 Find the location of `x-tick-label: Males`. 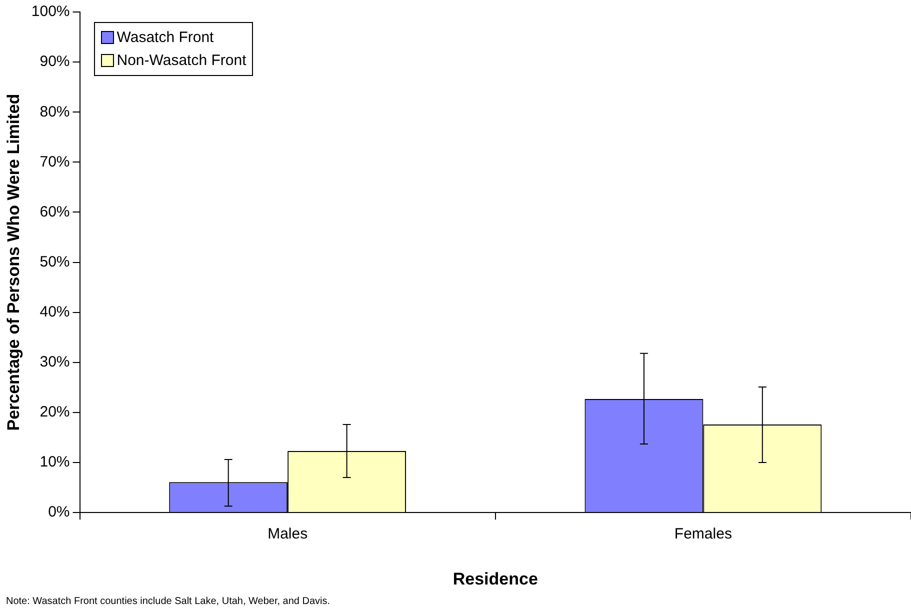

x-tick-label: Males is located at coordinates (288, 534).